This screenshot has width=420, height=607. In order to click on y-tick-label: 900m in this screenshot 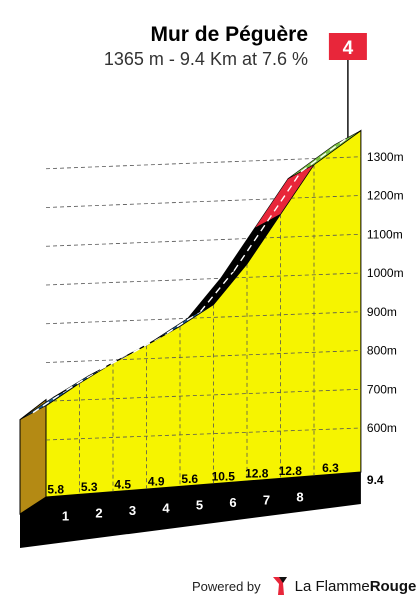, I will do `click(382, 312)`.